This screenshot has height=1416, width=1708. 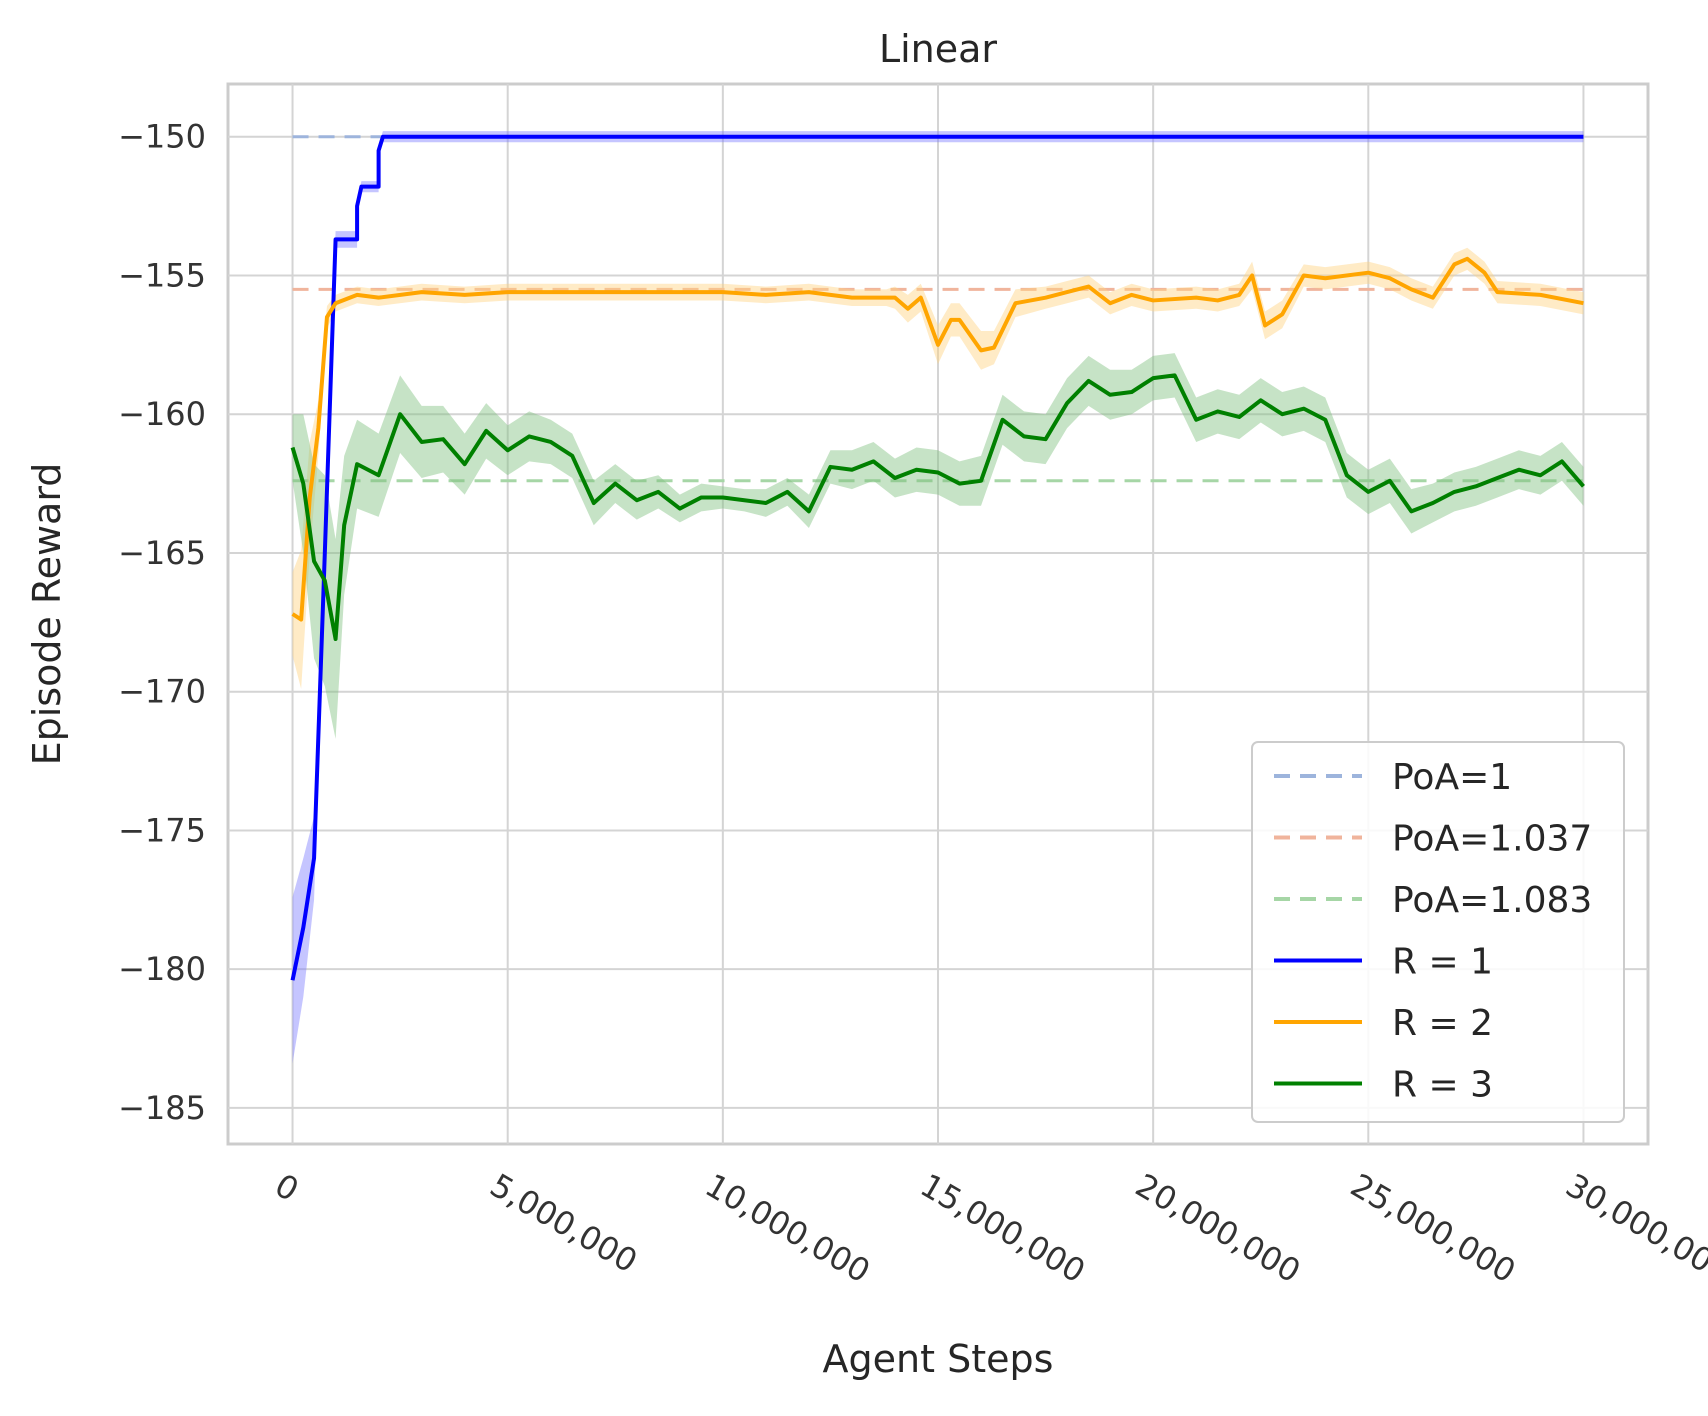 What do you see at coordinates (47, 614) in the screenshot?
I see `y-axis-label: Episode Reward` at bounding box center [47, 614].